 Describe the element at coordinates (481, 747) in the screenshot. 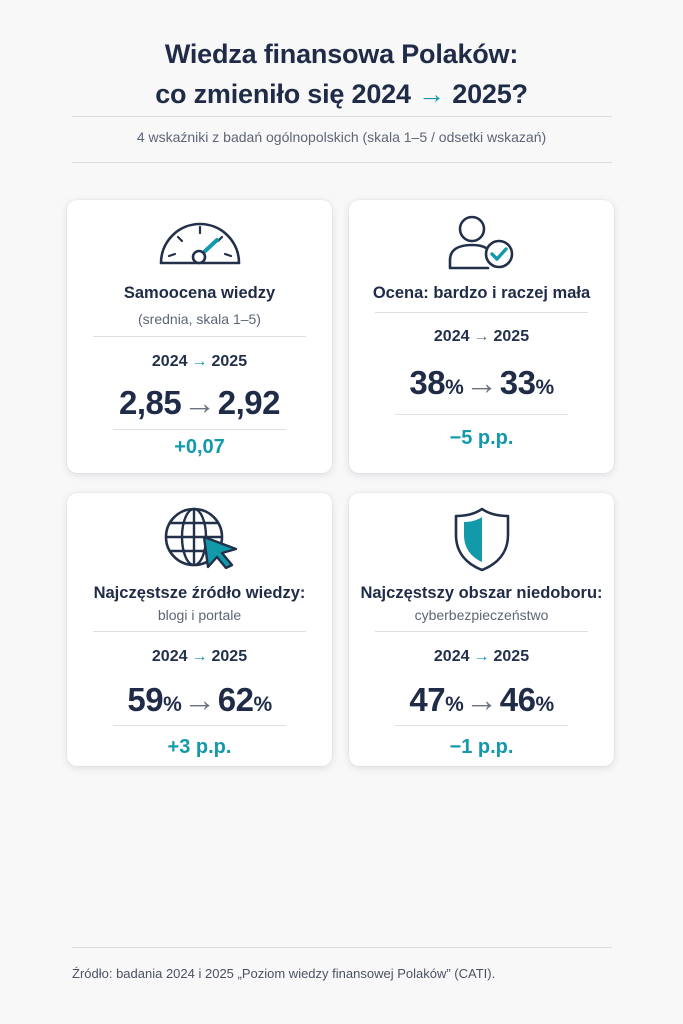

I see `change-value: −1 p.p.` at that location.